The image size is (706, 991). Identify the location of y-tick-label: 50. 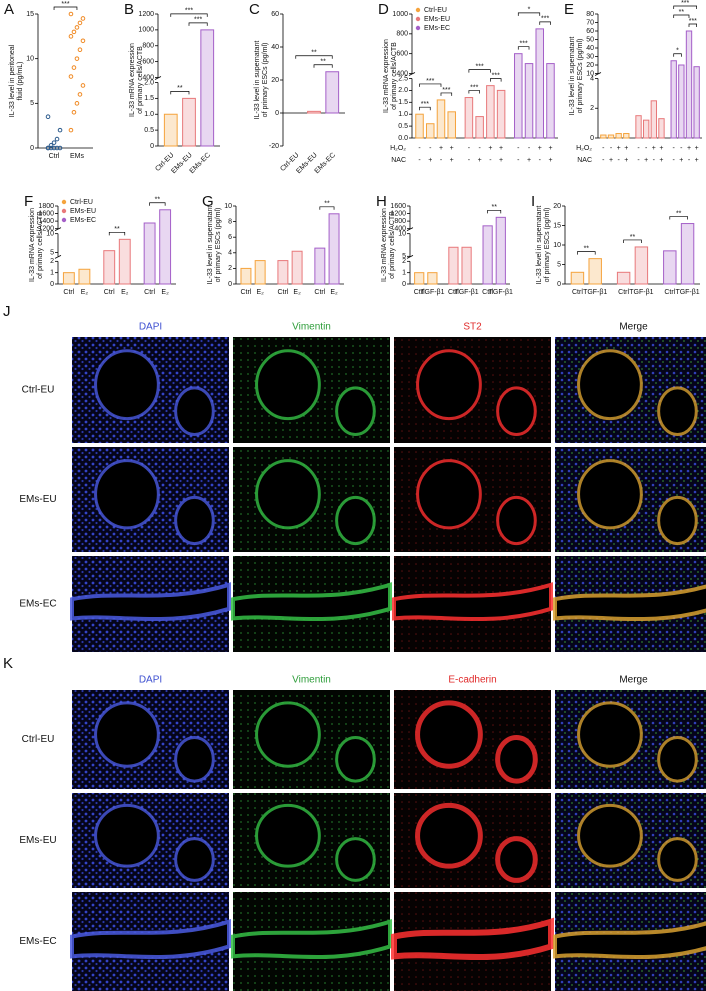
(590, 39).